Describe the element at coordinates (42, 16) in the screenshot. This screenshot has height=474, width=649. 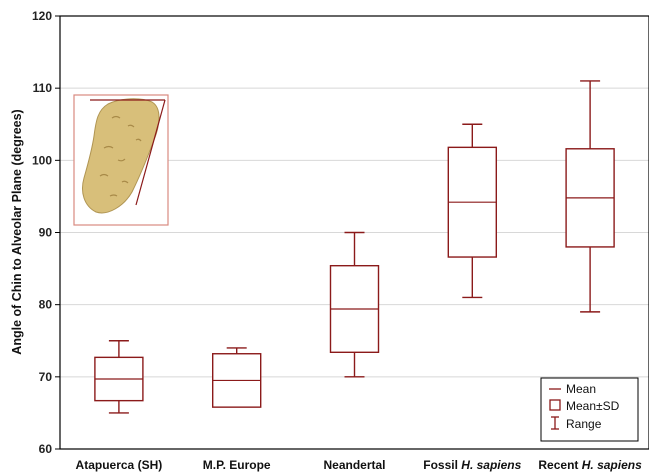
I see `y-tick-label: 120` at that location.